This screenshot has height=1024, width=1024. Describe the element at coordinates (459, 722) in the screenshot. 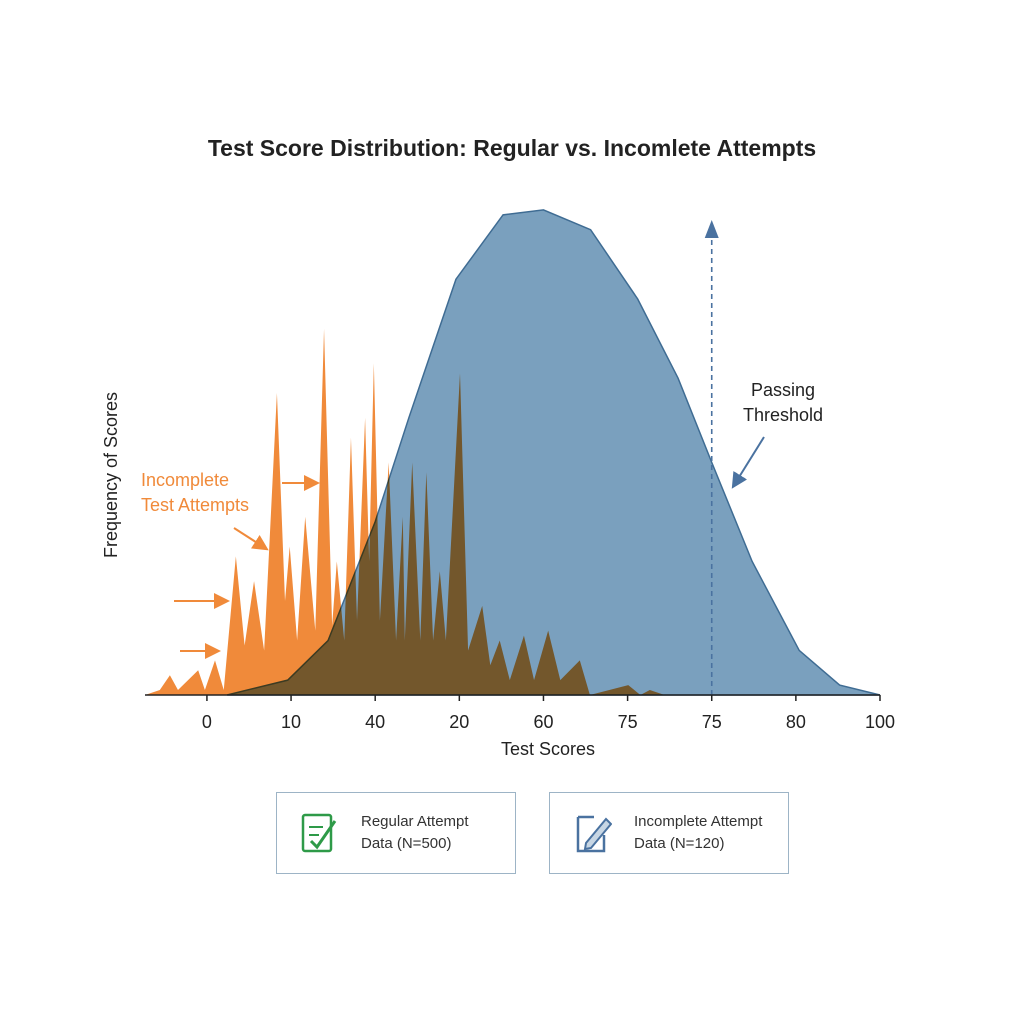

I see `x-tick-label: 20` at that location.